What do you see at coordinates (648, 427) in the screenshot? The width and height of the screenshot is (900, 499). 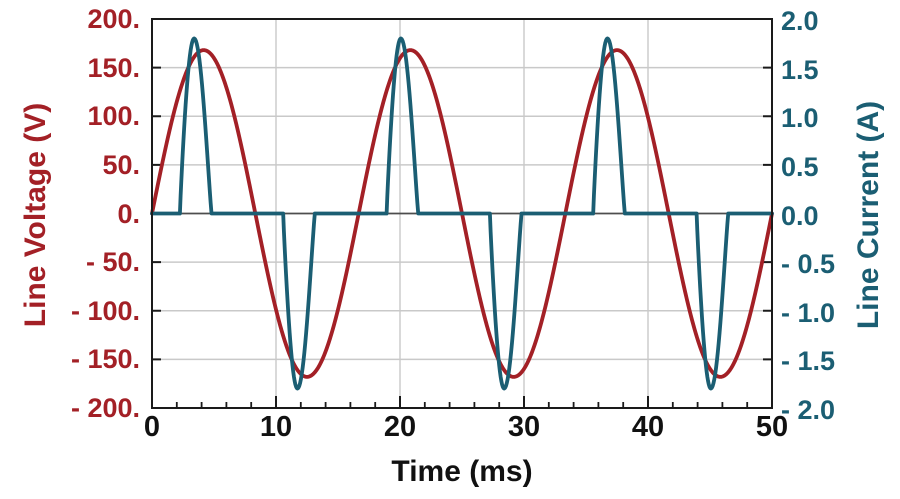 I see `x-tick-label: 40` at bounding box center [648, 427].